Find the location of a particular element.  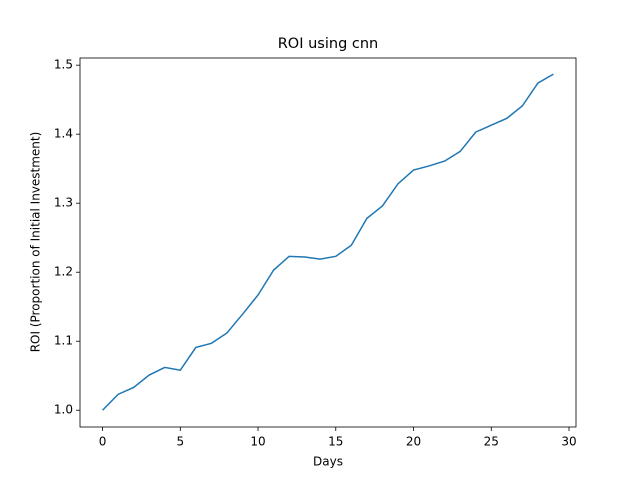

y-tick-label: 1.3 is located at coordinates (63, 203).